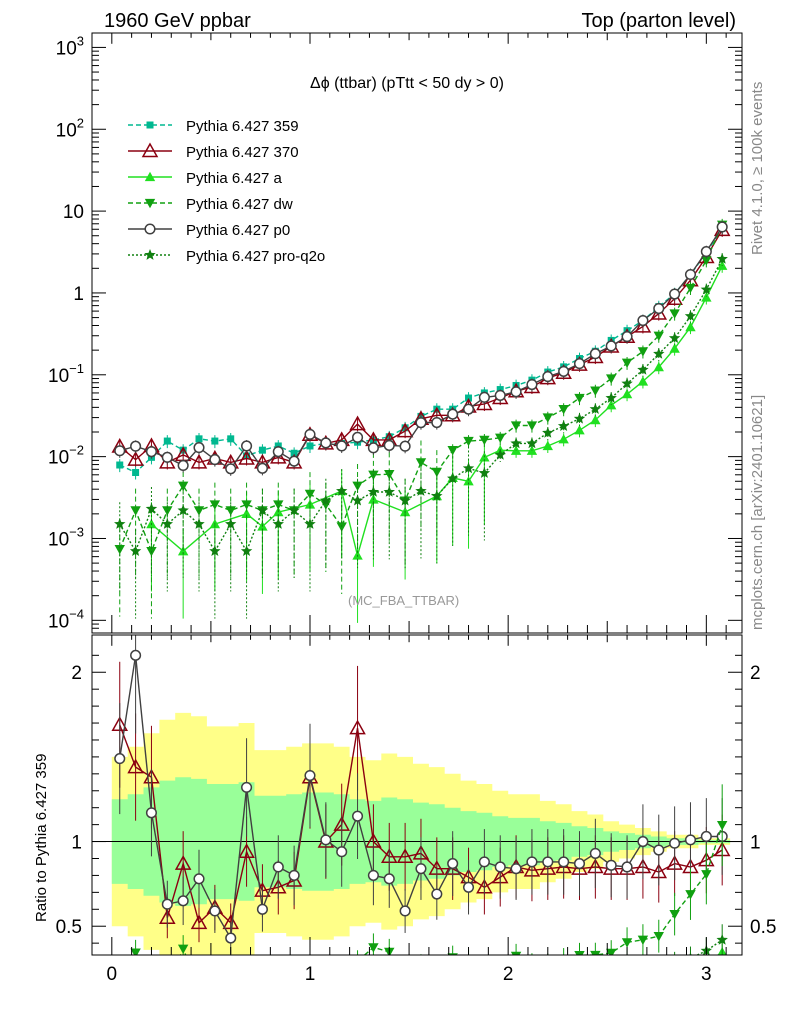 Image resolution: width=786 pixels, height=1024 pixels. What do you see at coordinates (150, 150) in the screenshot?
I see `legend-marker-p370` at bounding box center [150, 150].